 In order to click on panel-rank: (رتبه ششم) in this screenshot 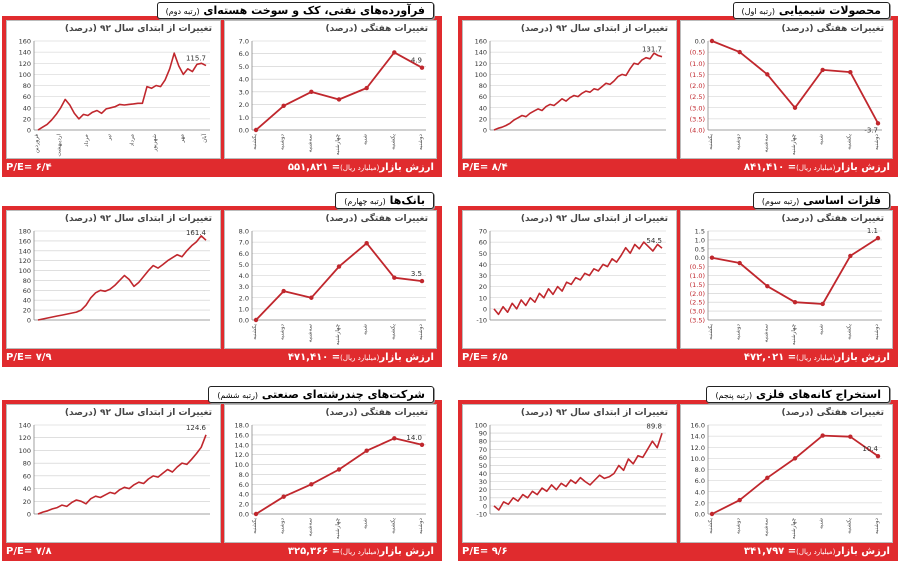, I will do `click(238, 395)`.